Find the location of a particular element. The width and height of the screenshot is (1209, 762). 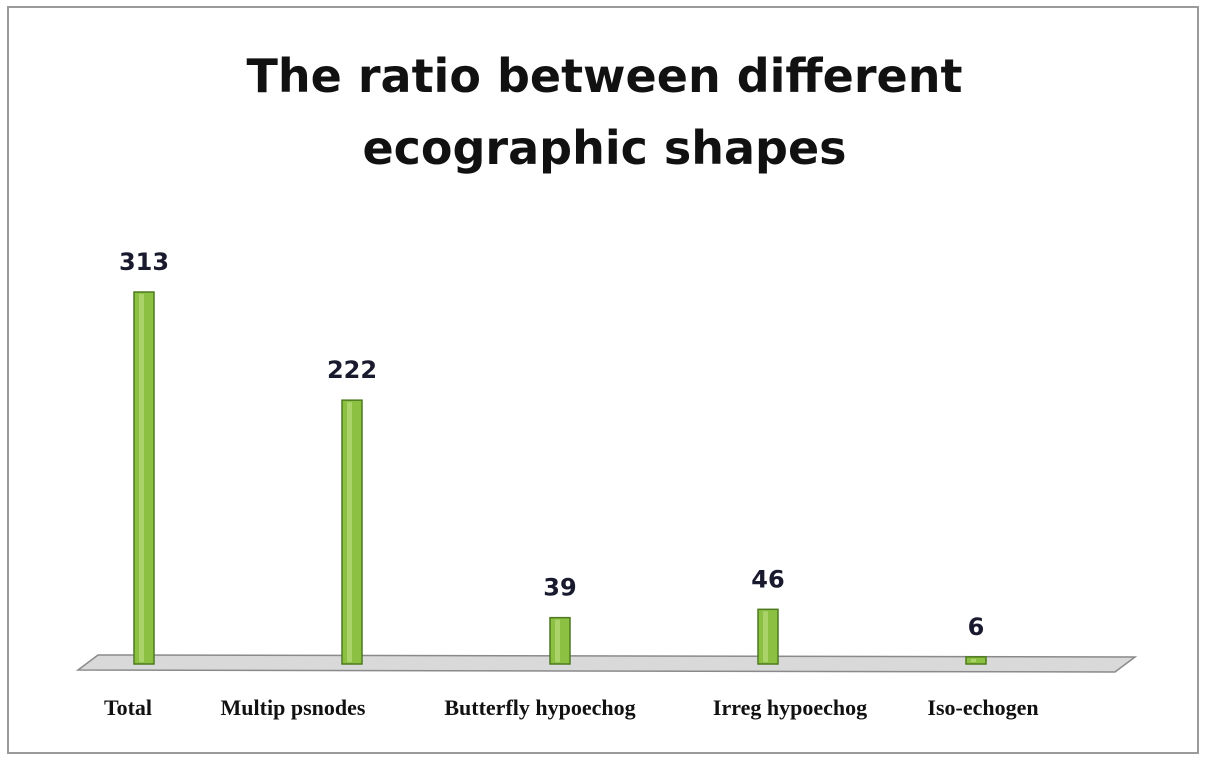

bar-group: 222 is located at coordinates (352, 510).